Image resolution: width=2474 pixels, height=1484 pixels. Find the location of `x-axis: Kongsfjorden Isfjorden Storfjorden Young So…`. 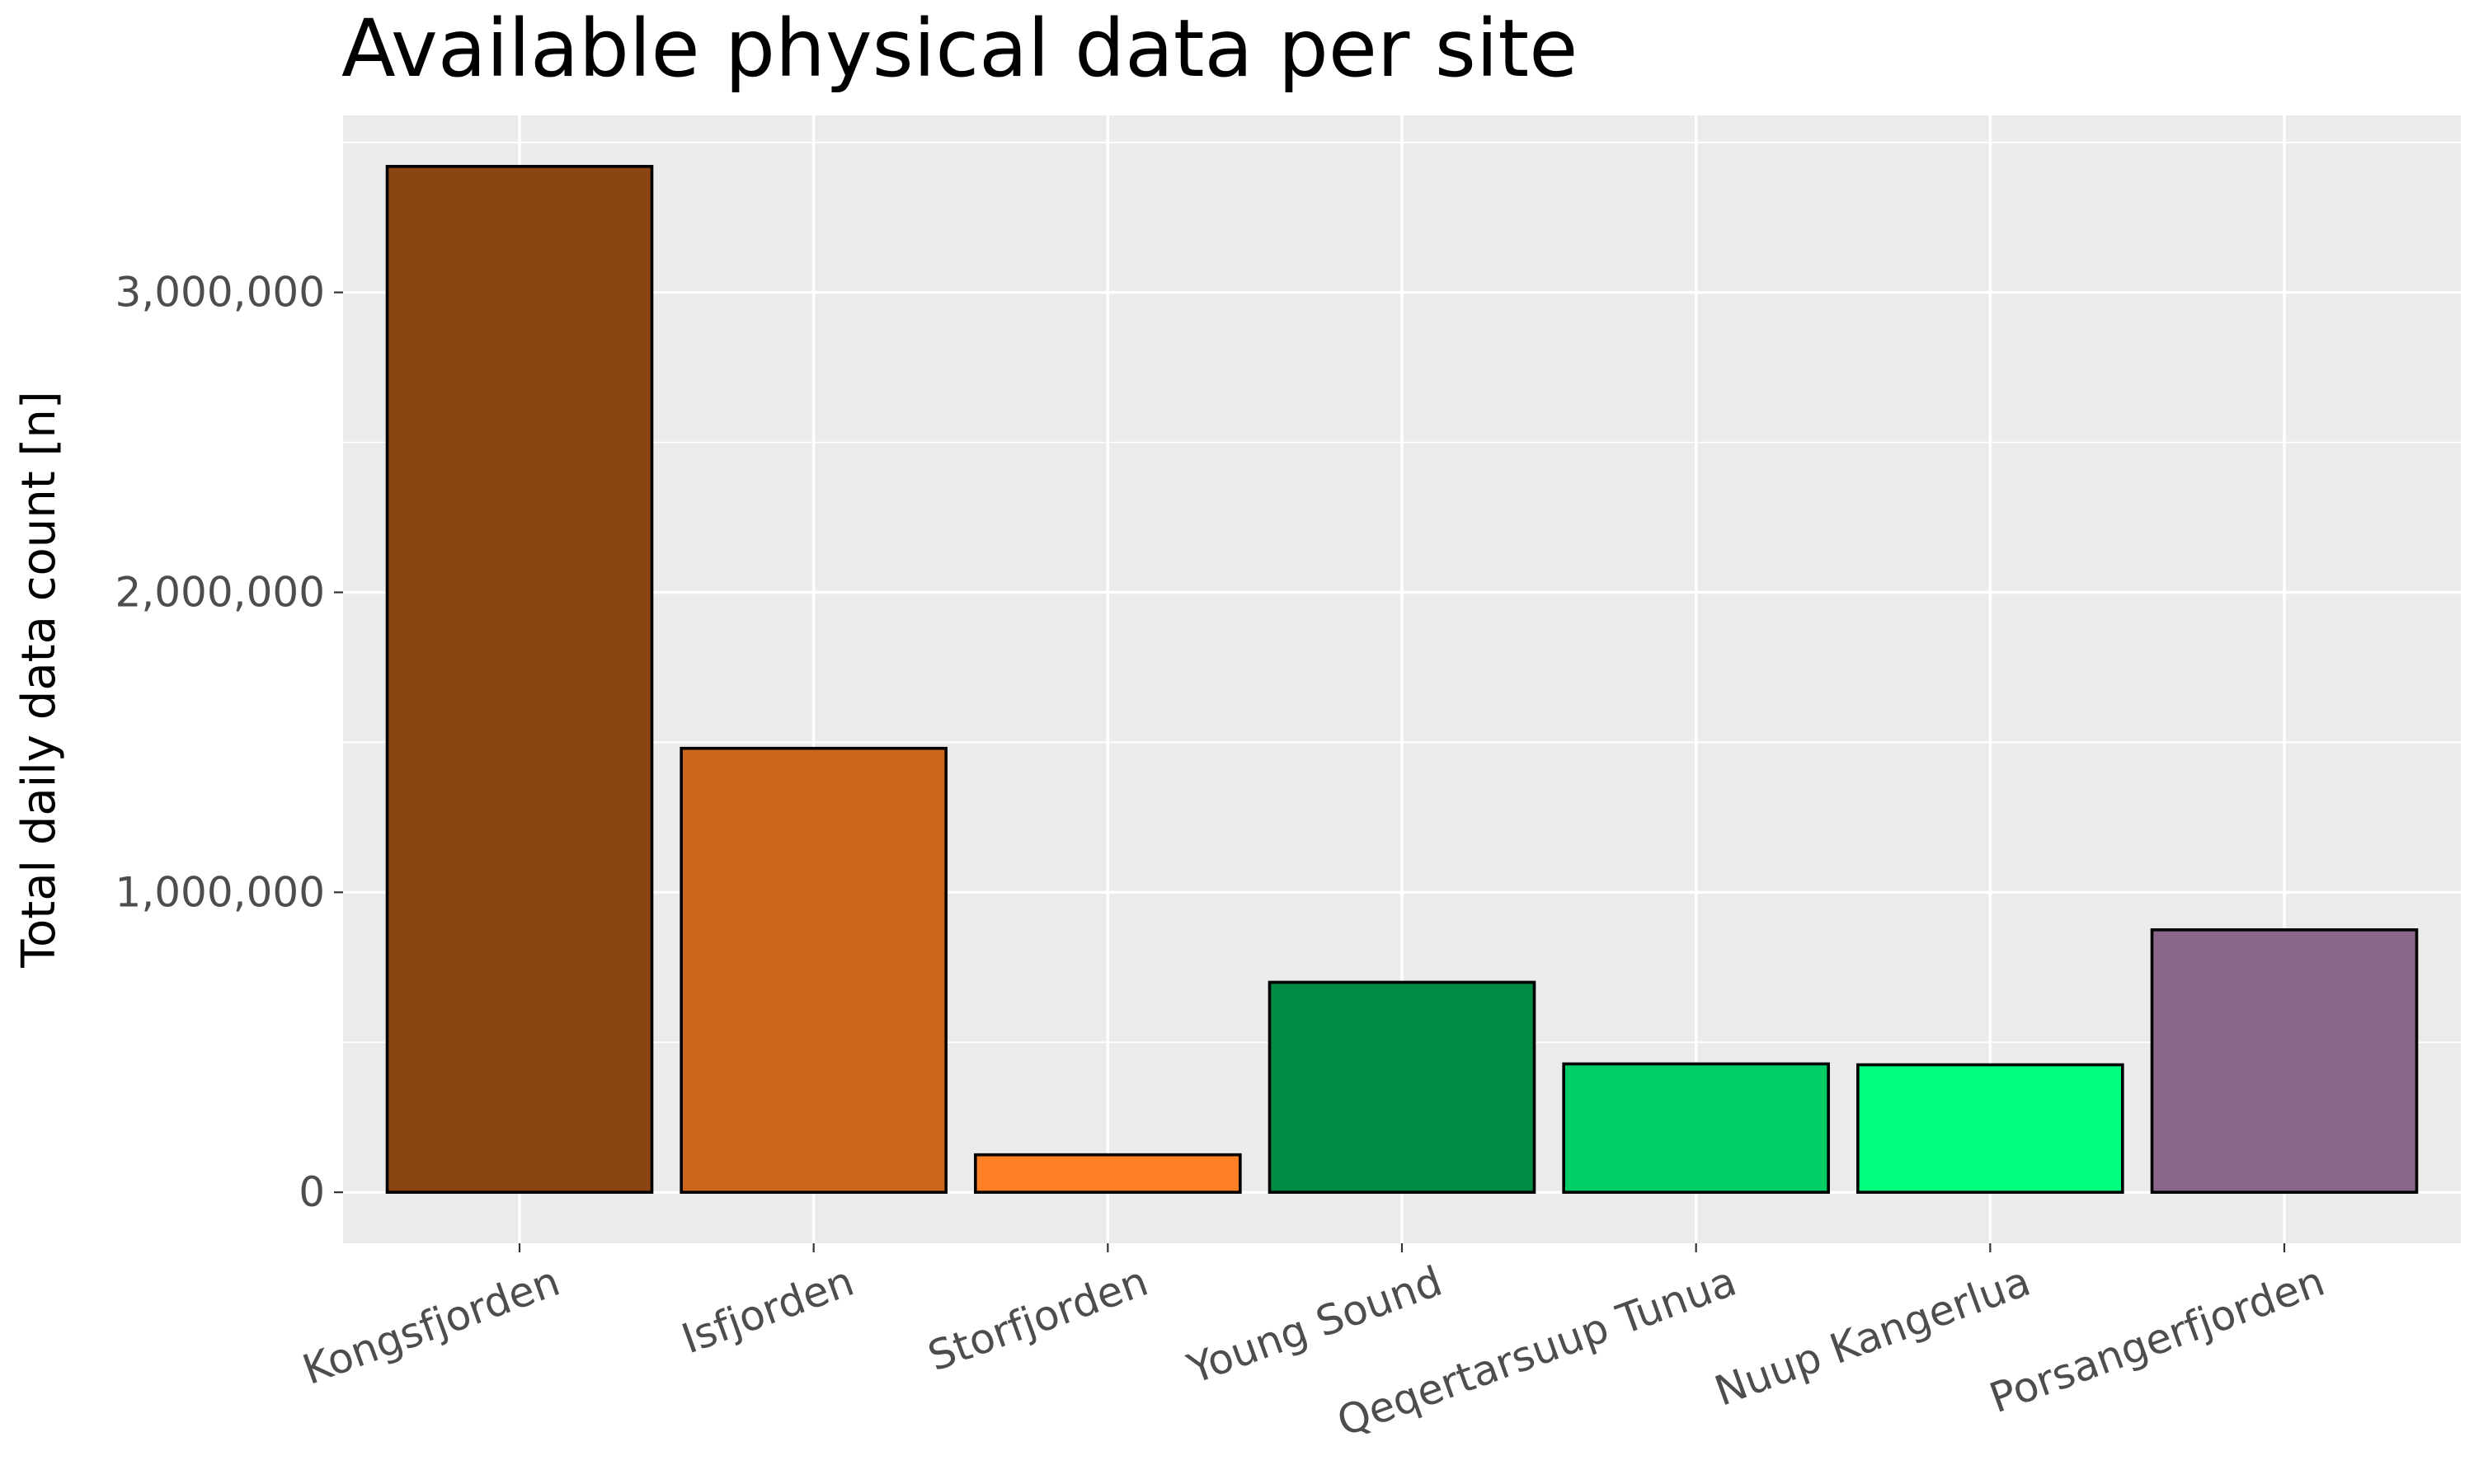

x-axis: Kongsfjorden Isfjorden Storfjorden Young So… is located at coordinates (1314, 1344).